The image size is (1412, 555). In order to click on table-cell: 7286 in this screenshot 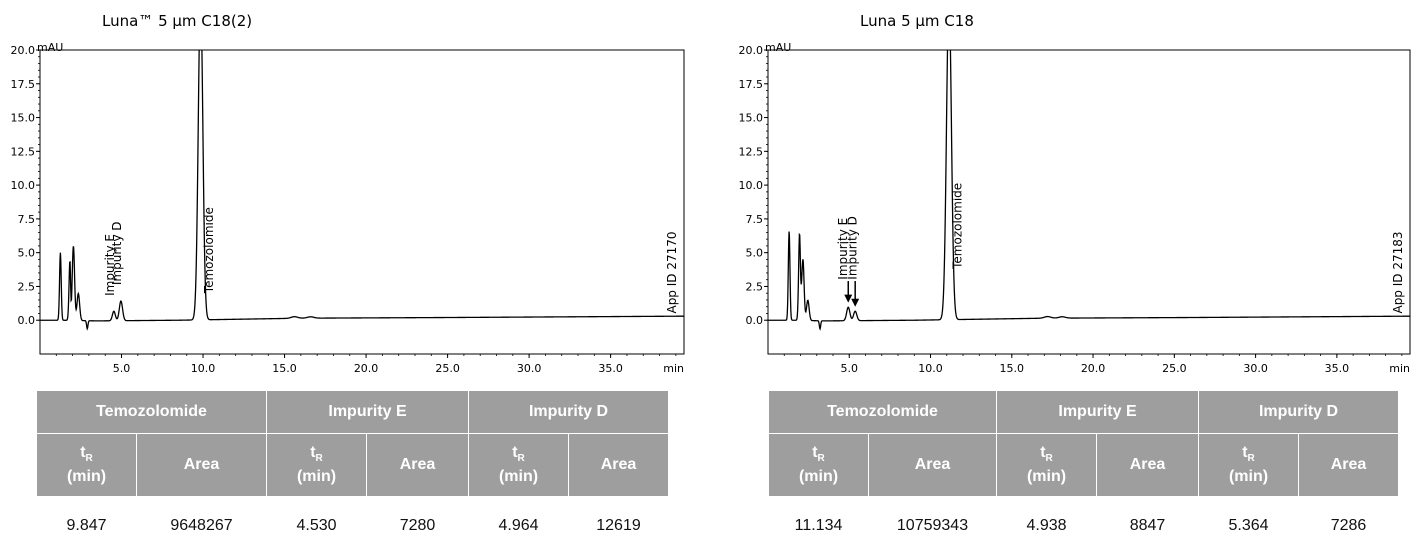, I will do `click(1349, 526)`.